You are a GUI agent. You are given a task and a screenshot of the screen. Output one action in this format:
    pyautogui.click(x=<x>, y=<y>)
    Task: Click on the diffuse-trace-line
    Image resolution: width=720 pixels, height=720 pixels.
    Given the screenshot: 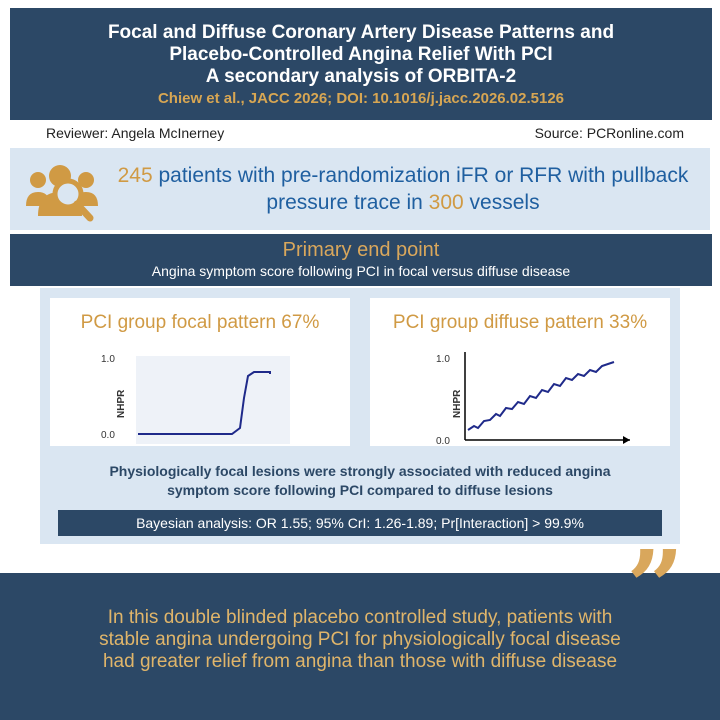 What is the action you would take?
    pyautogui.click(x=541, y=396)
    